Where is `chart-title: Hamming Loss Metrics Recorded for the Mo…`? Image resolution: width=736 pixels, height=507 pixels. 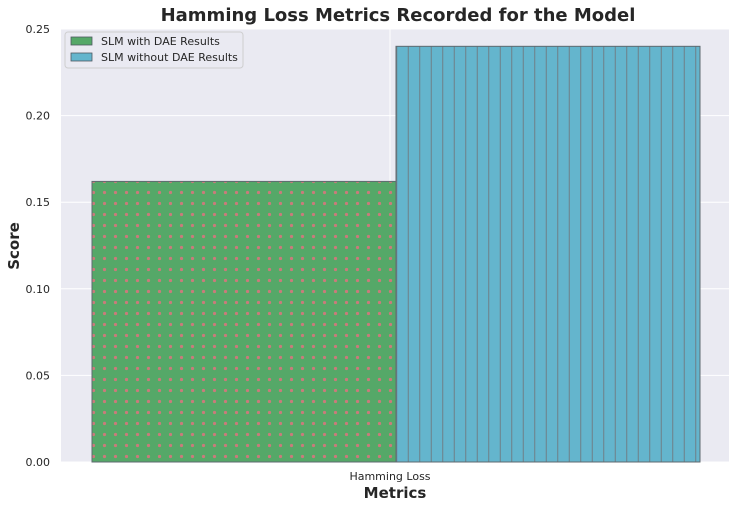
chart-title: Hamming Loss Metrics Recorded for the Mo… is located at coordinates (398, 15).